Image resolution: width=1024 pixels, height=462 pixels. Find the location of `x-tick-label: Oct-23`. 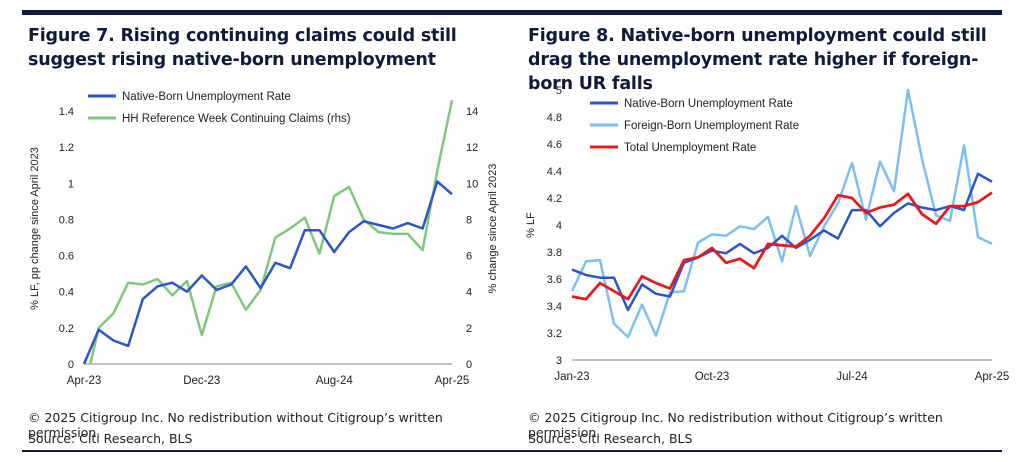

x-tick-label: Oct-23 is located at coordinates (712, 377).